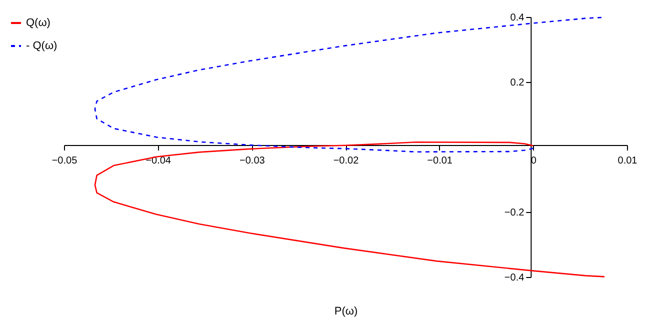  What do you see at coordinates (65, 161) in the screenshot?
I see `x-tick-label: −0.05` at bounding box center [65, 161].